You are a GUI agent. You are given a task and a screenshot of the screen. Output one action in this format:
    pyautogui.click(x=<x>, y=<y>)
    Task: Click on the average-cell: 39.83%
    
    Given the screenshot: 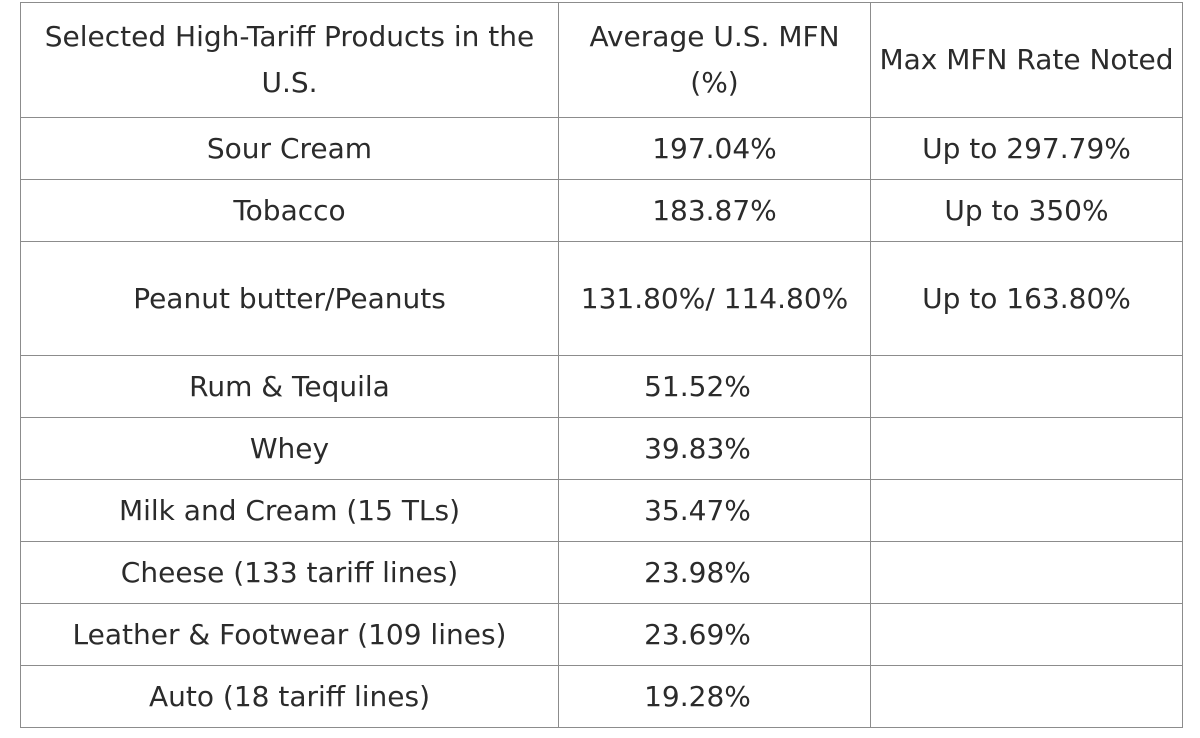 What is the action you would take?
    pyautogui.click(x=714, y=448)
    